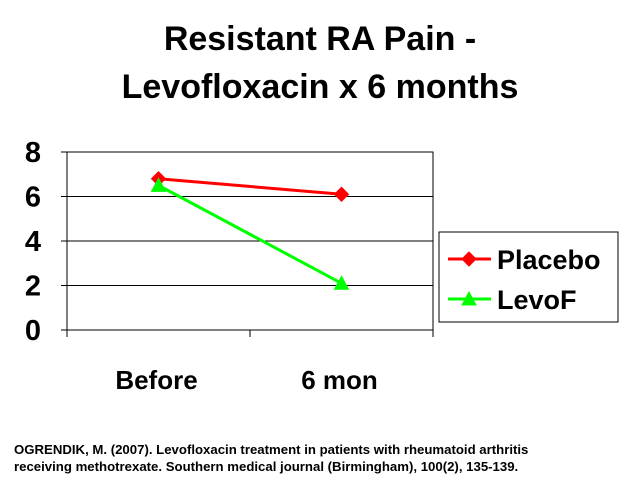 The width and height of the screenshot is (640, 480). What do you see at coordinates (250, 234) in the screenshot?
I see `series-line-levof` at bounding box center [250, 234].